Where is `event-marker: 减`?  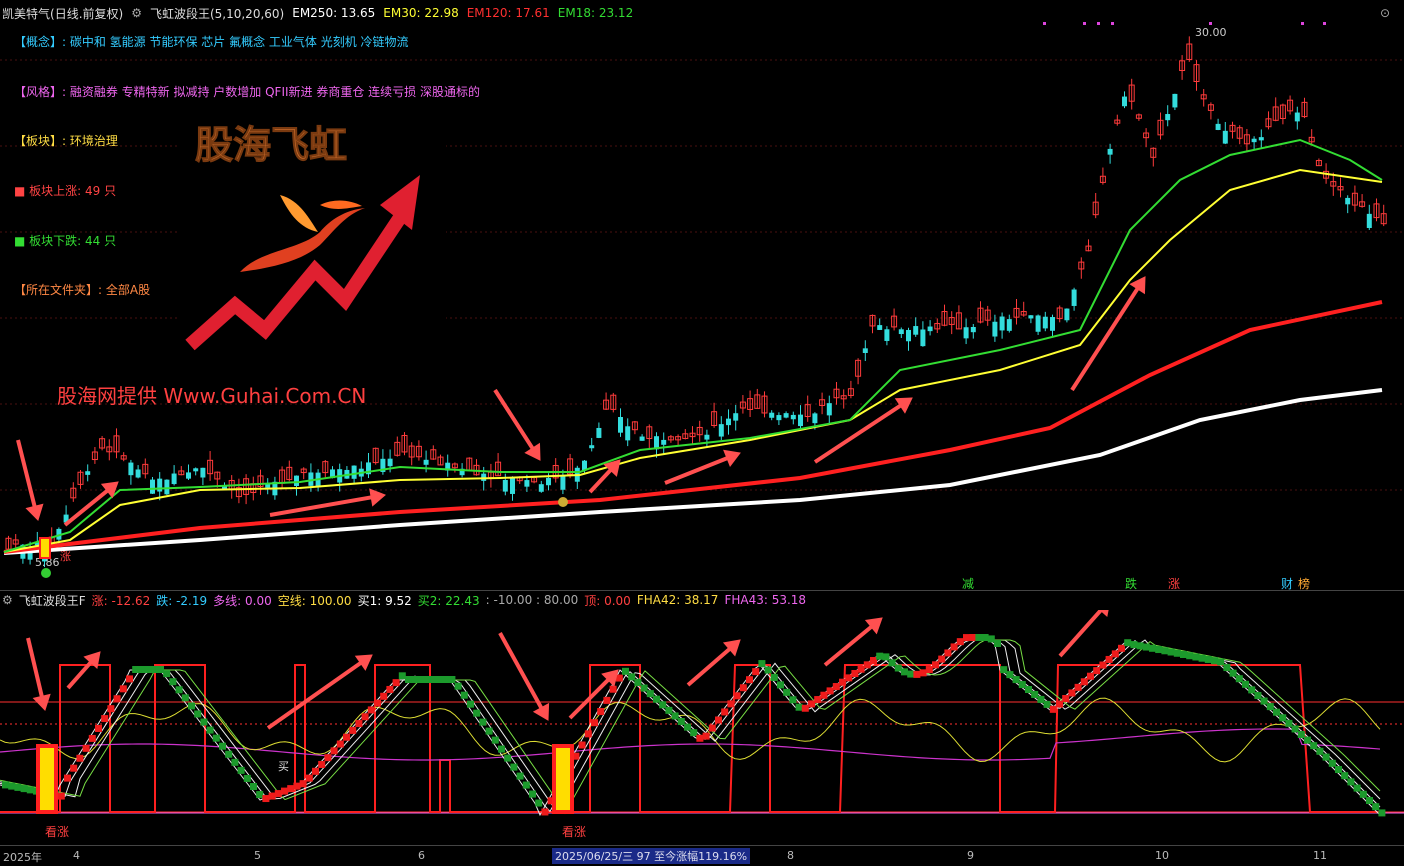
event-marker: 减 is located at coordinates (968, 583).